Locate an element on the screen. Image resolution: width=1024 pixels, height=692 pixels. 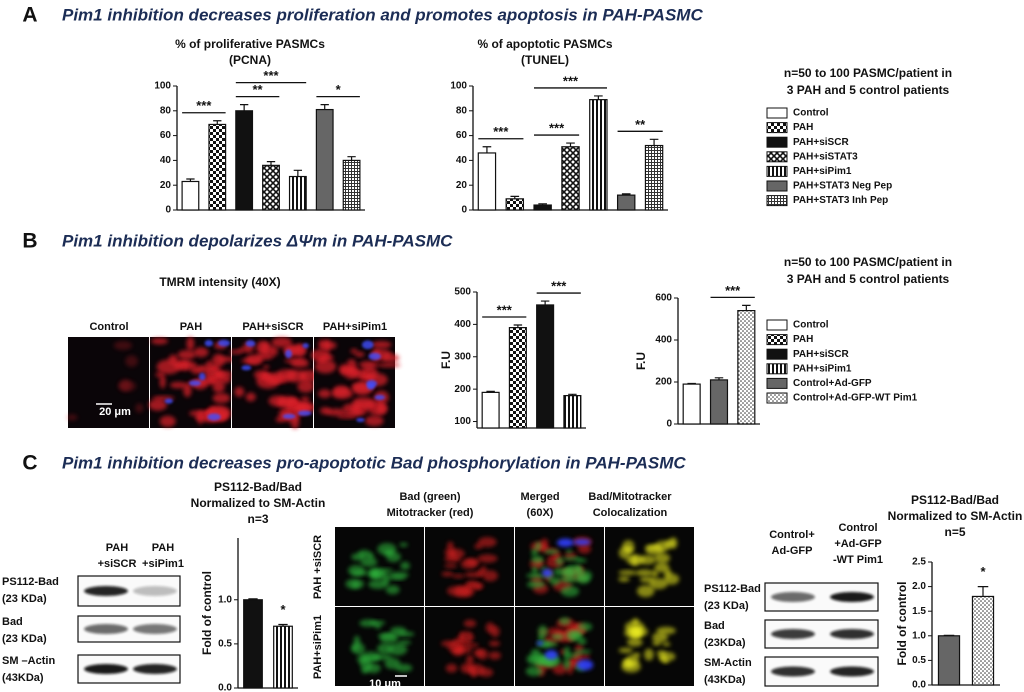
chart-title: PS112-Bad/Bad is located at coordinates (955, 500).